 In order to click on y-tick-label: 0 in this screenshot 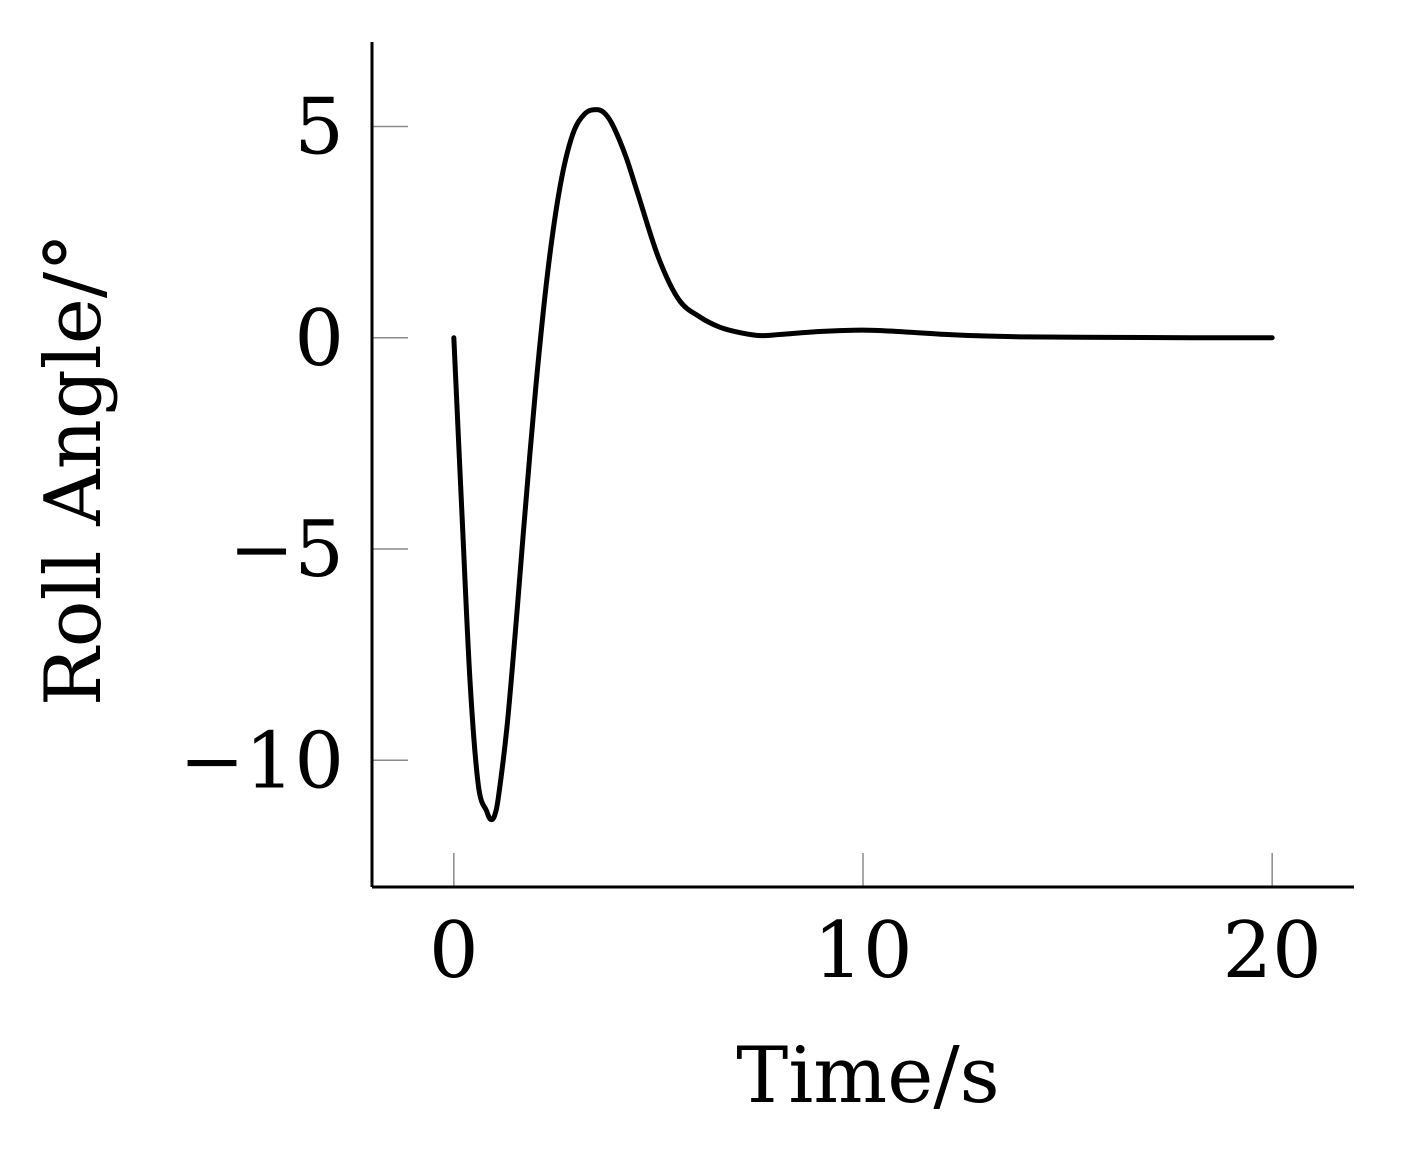, I will do `click(319, 339)`.